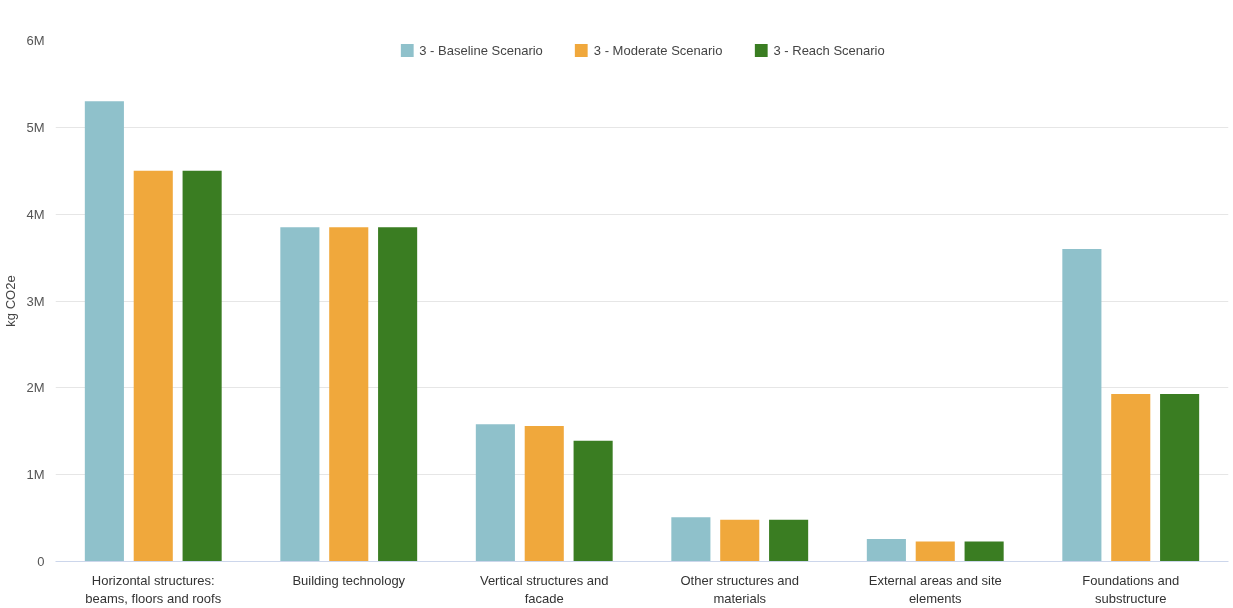 The height and width of the screenshot is (608, 1233). Describe the element at coordinates (11, 301) in the screenshot. I see `y-axis-title: kg CO2e` at that location.